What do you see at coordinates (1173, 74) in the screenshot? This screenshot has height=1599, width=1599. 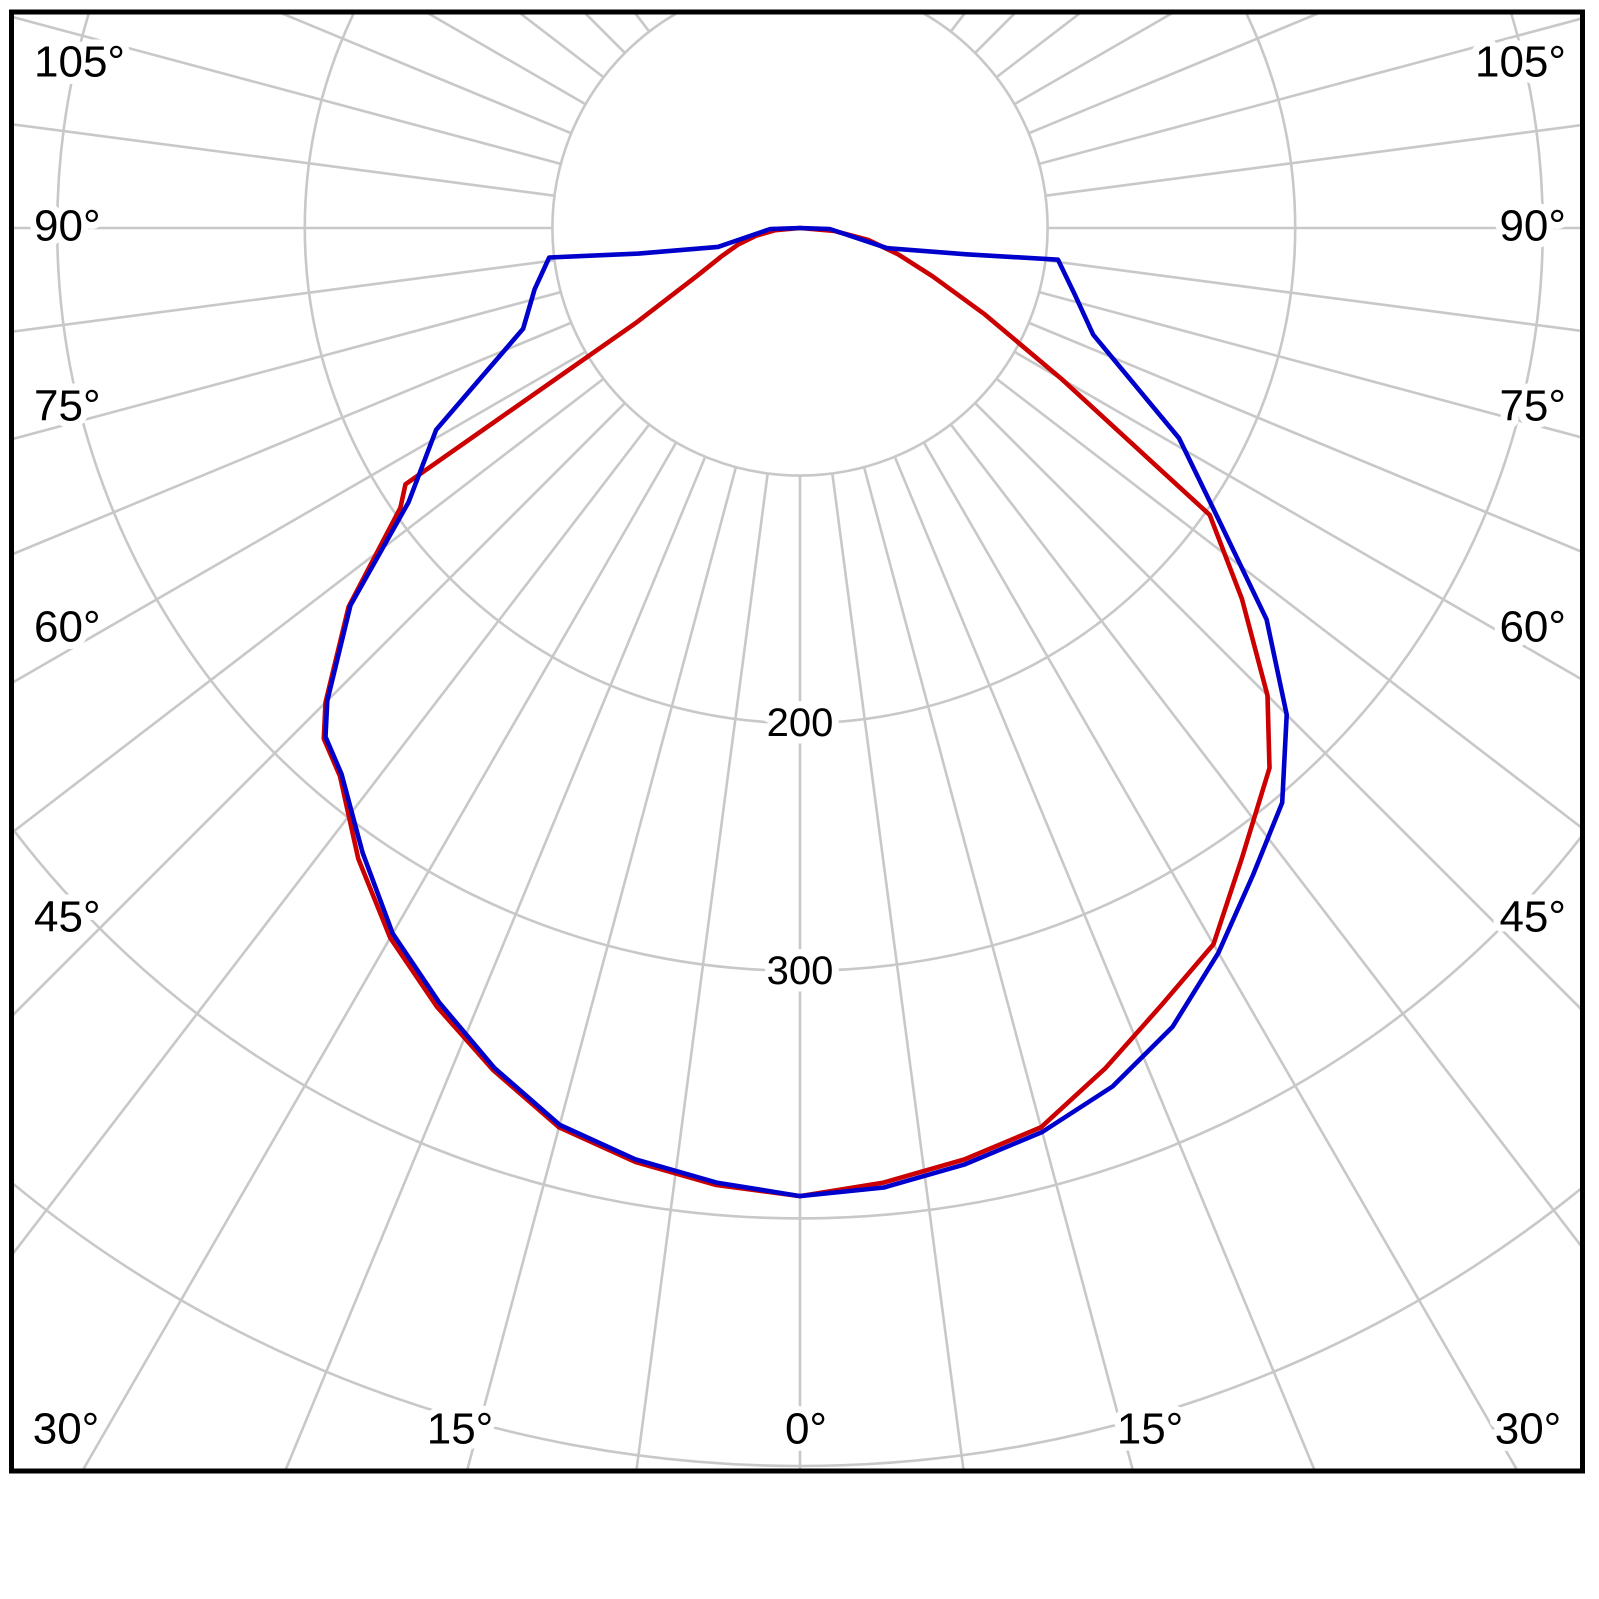 I see `grid-ray-right-112.5` at bounding box center [1173, 74].